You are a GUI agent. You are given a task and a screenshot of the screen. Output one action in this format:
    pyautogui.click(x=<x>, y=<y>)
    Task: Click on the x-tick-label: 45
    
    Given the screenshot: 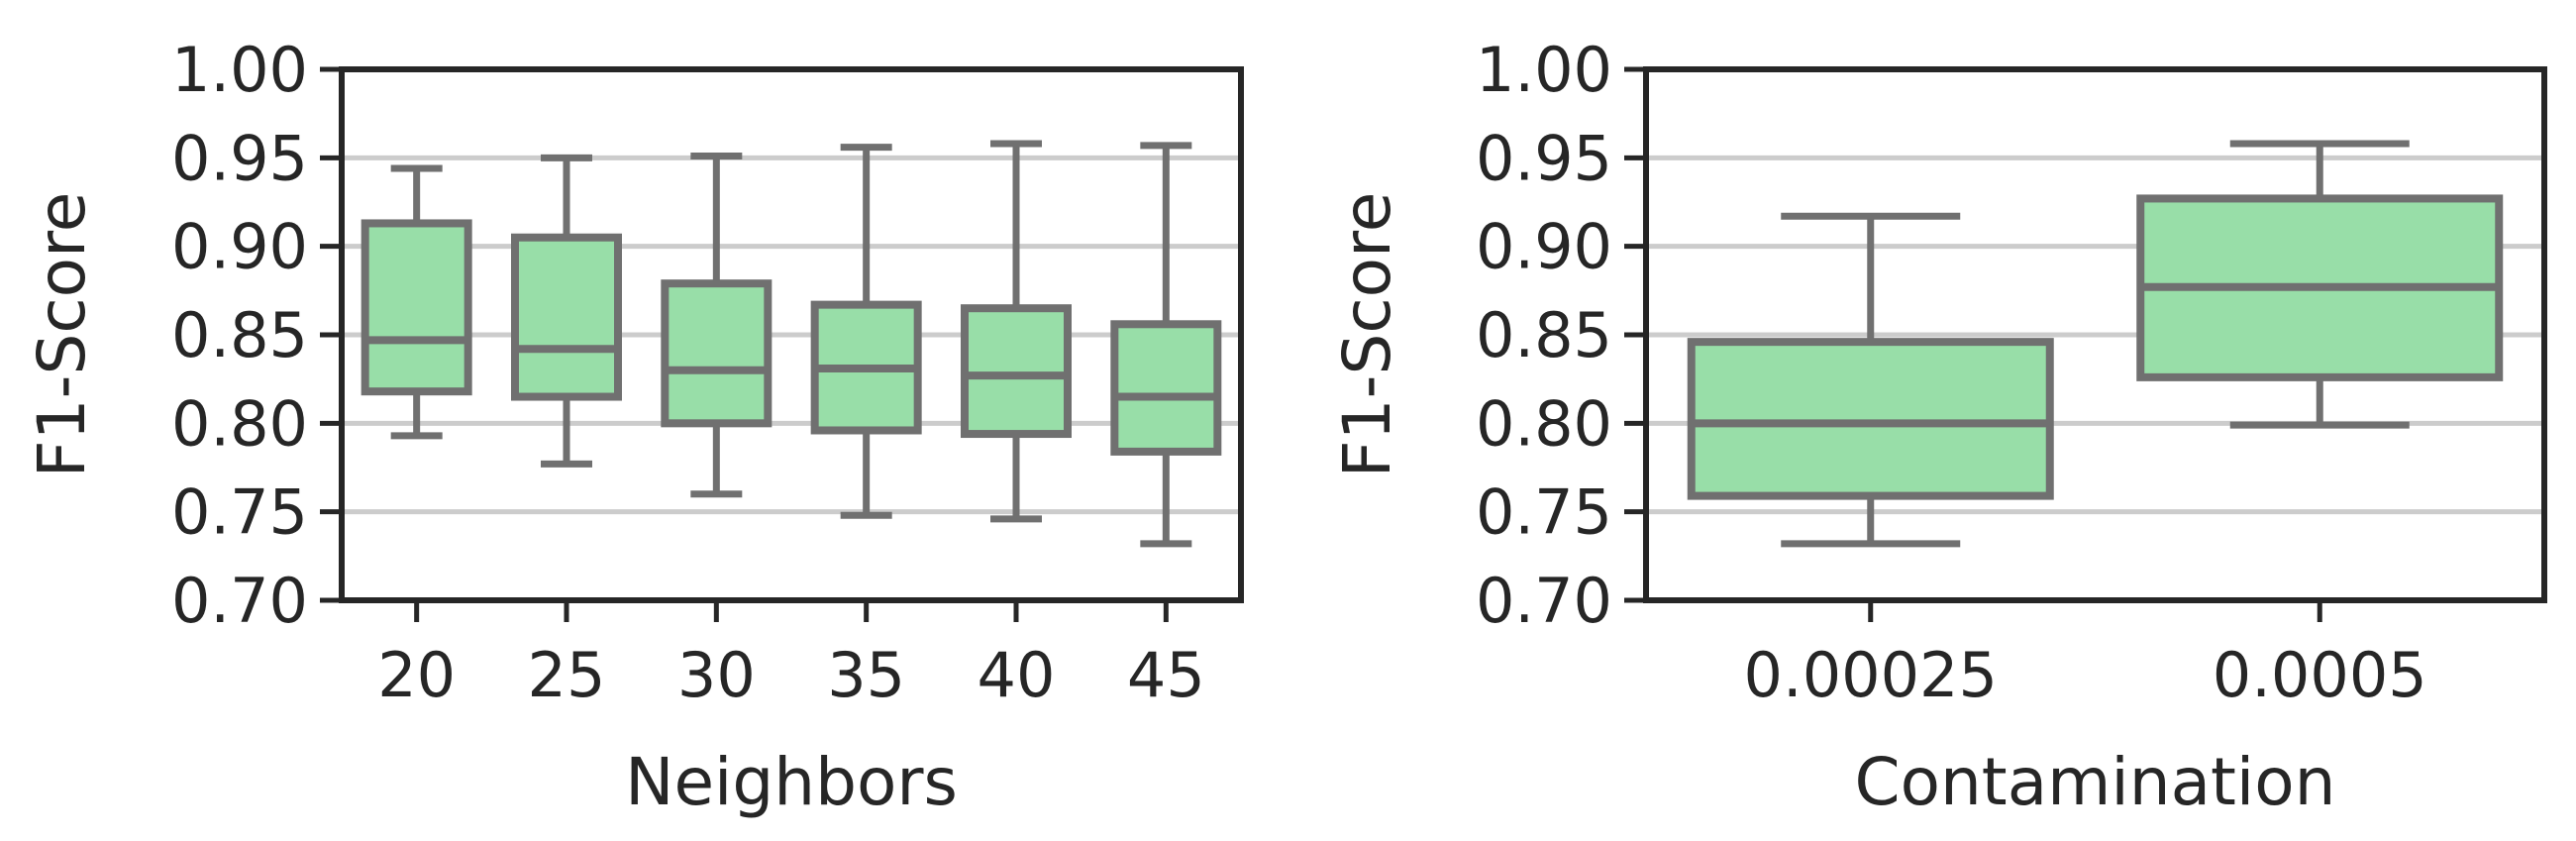 What is the action you would take?
    pyautogui.click(x=1166, y=675)
    